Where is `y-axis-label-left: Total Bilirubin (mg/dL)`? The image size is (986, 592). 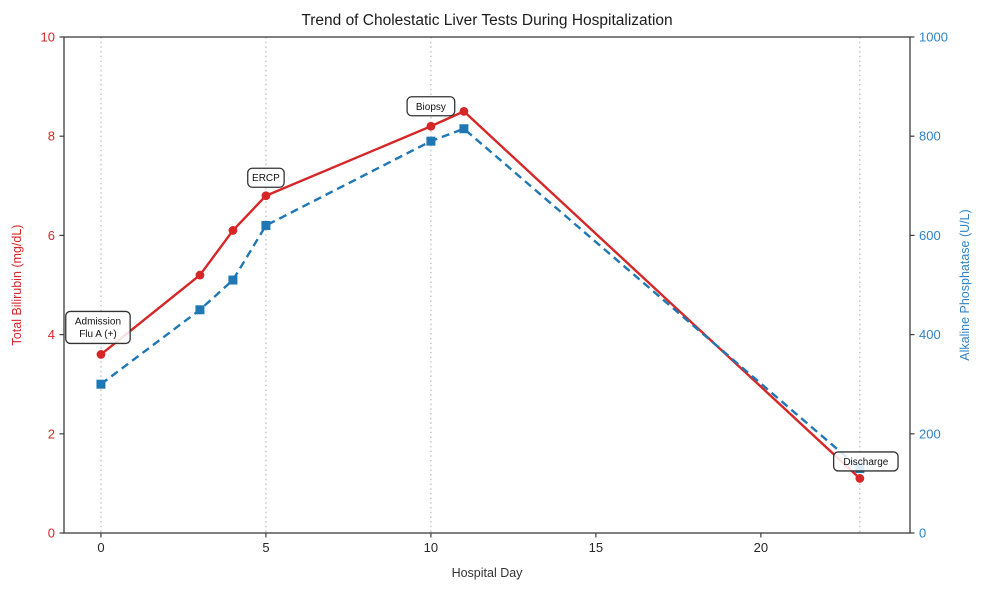
y-axis-label-left: Total Bilirubin (mg/dL) is located at coordinates (17, 285).